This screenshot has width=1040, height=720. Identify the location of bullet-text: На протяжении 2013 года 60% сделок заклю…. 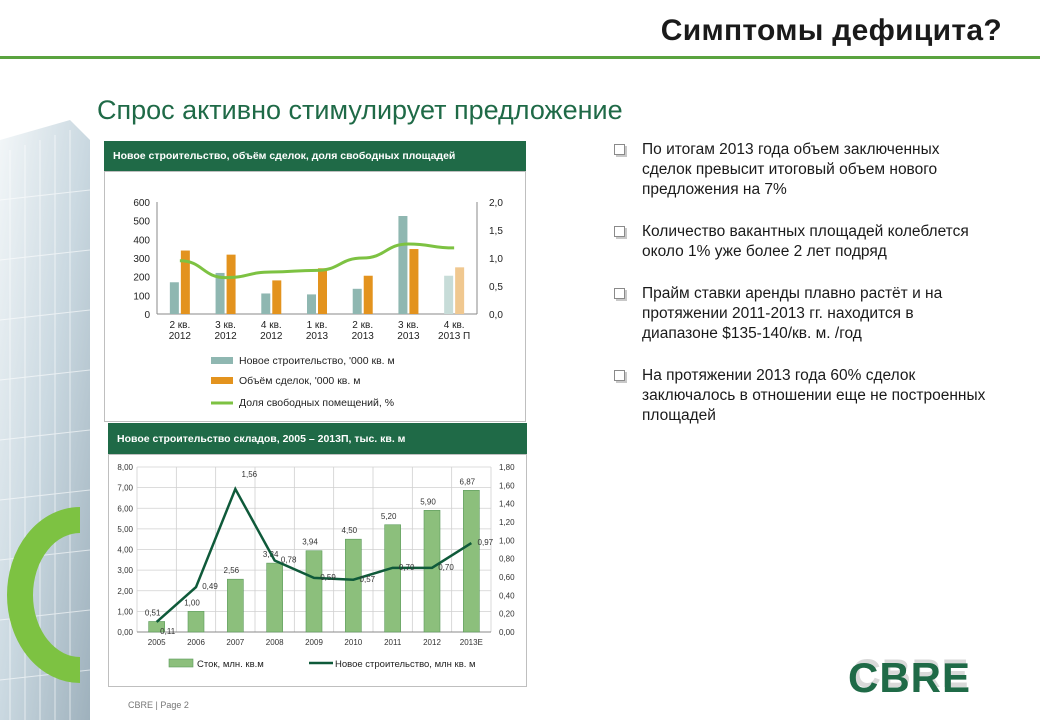
(814, 395).